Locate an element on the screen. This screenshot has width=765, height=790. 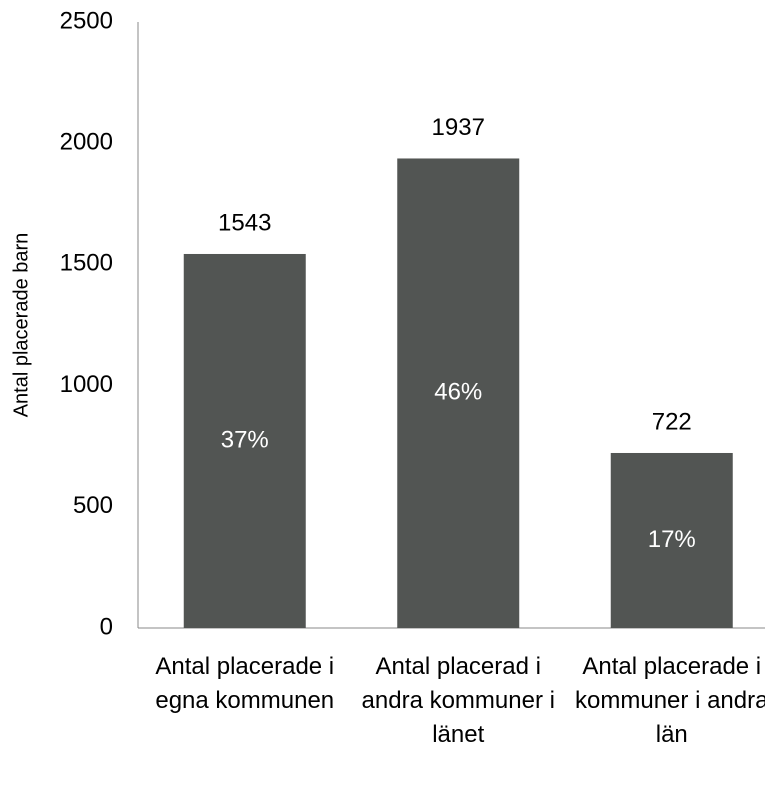
y-tick-label: 2500 is located at coordinates (86, 20).